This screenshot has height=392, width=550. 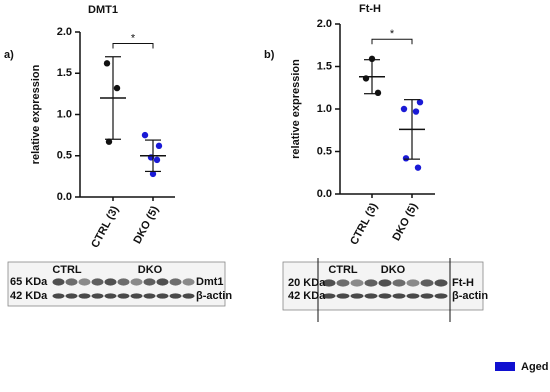 I want to click on panel-label: a), so click(x=9, y=55).